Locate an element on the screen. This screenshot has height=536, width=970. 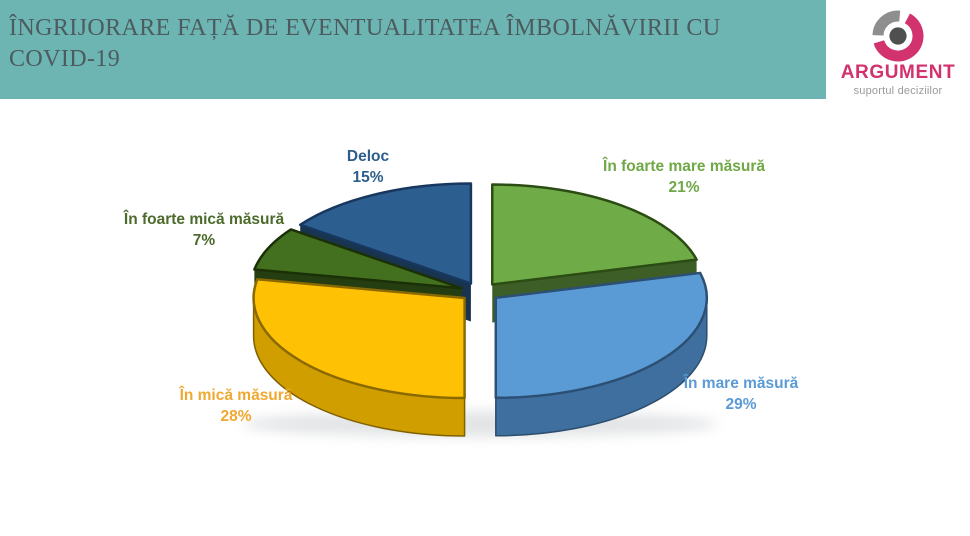
brand-tagline: suportul deciziilor is located at coordinates (898, 91).